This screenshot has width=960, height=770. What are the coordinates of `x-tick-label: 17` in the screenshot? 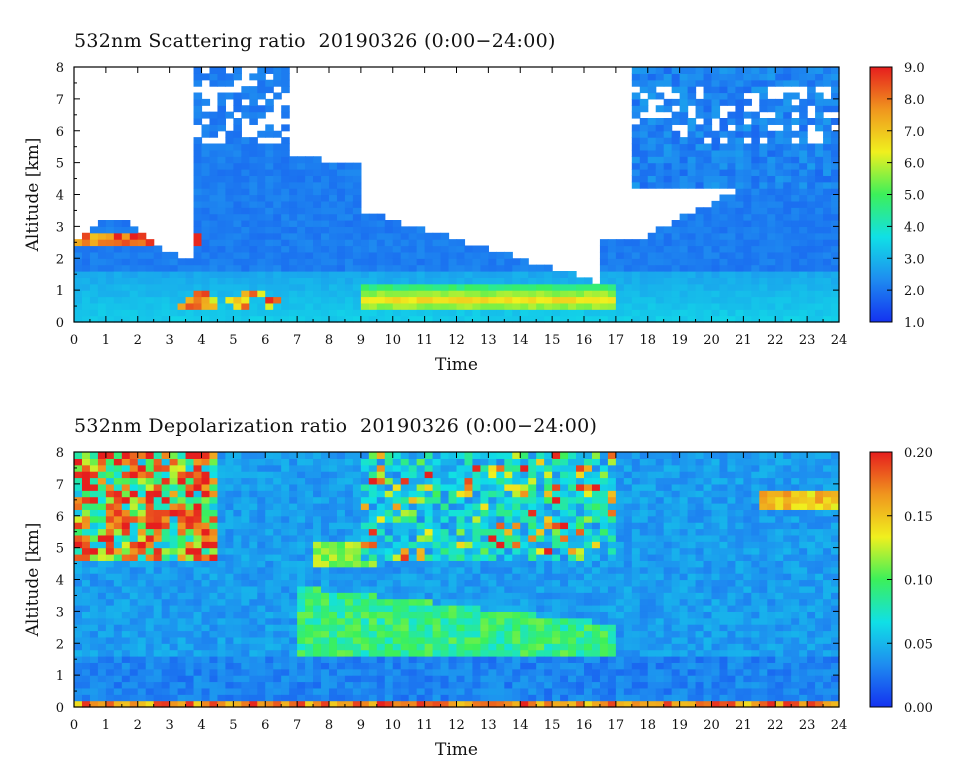 It's located at (616, 340).